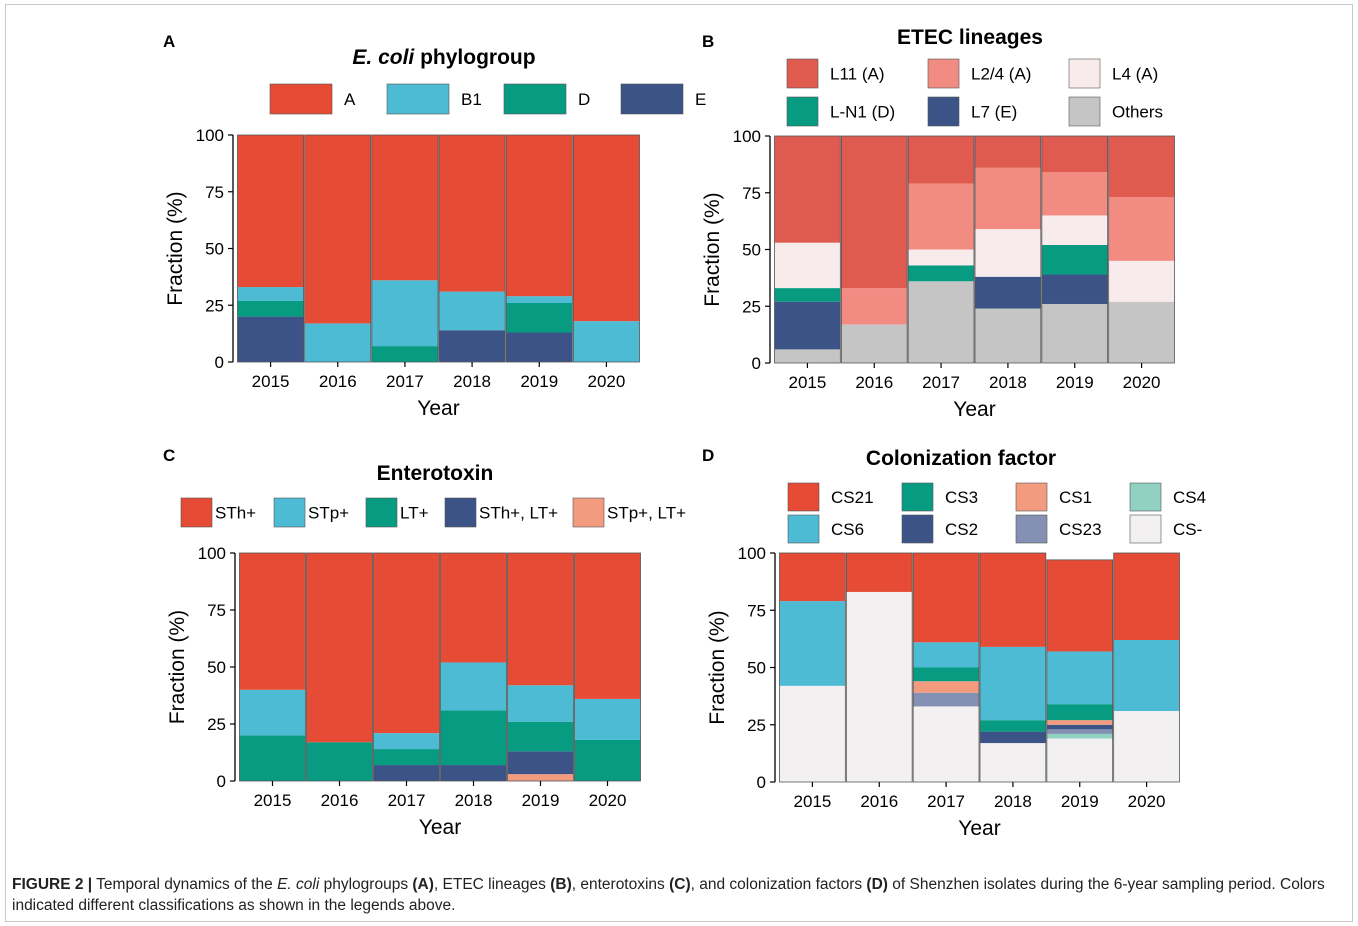  What do you see at coordinates (443, 57) in the screenshot?
I see `chart-title: E. coli phylogroup` at bounding box center [443, 57].